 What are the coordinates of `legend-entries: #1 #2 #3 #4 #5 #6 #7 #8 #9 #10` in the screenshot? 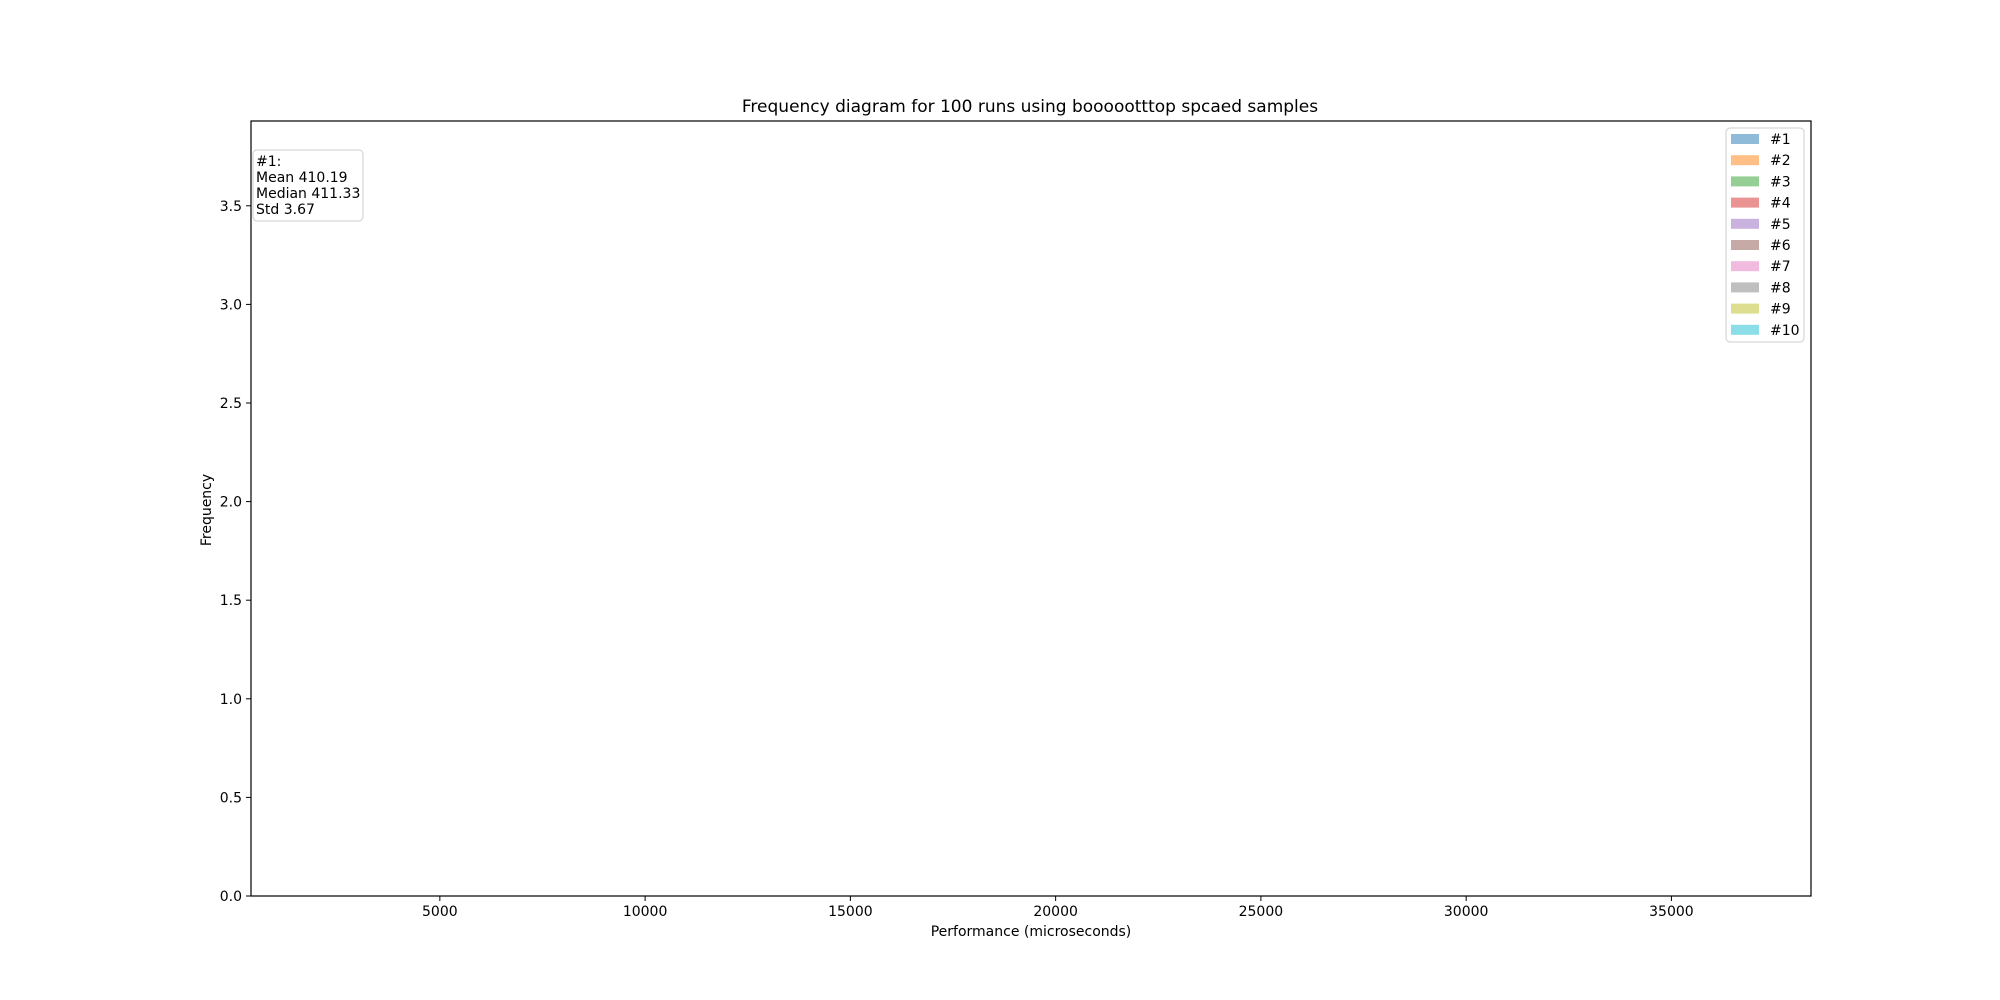 It's located at (1765, 235).